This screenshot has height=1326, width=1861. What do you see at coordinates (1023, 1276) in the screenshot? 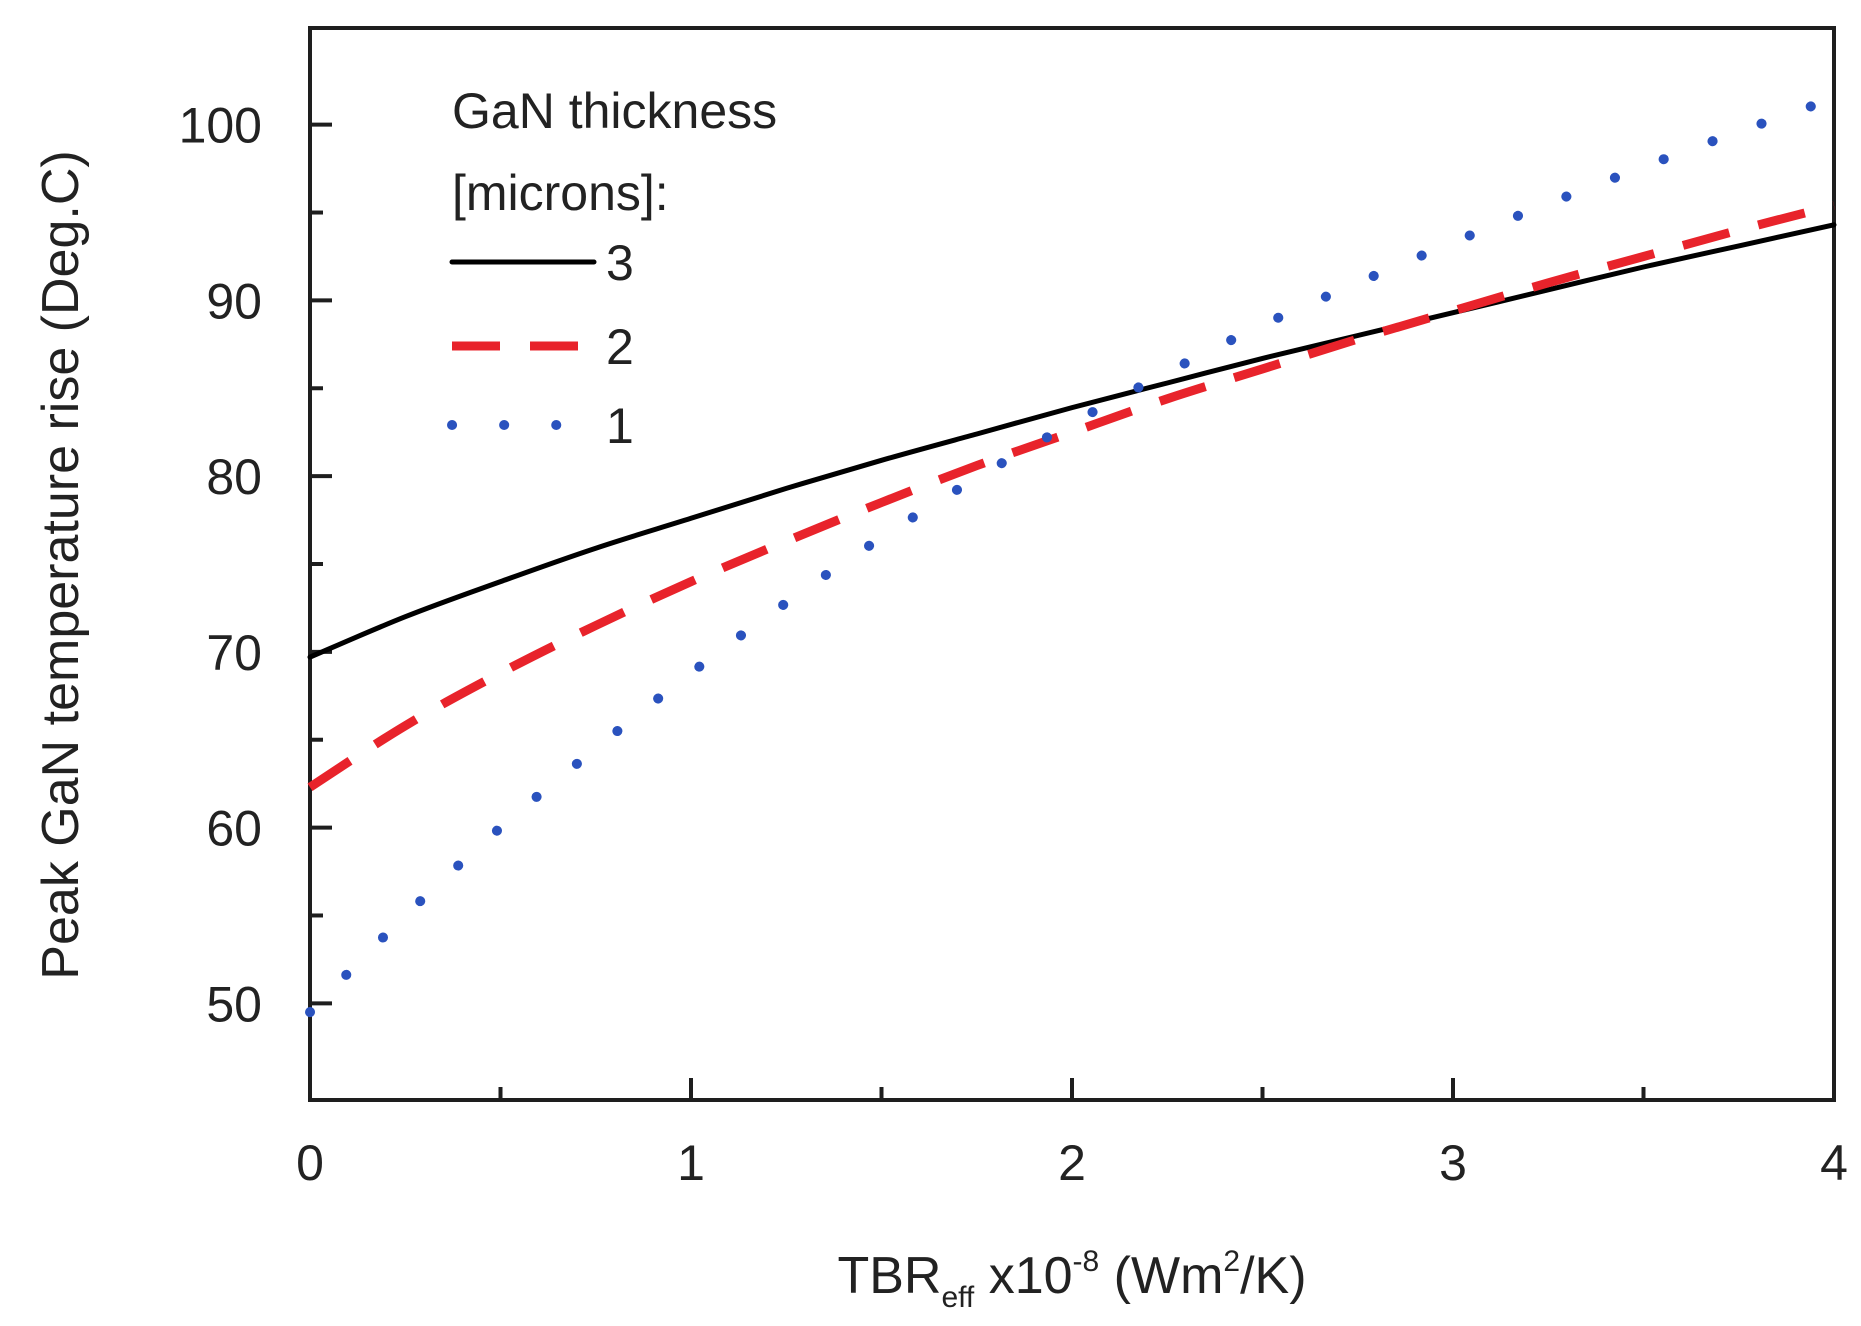
I see `x-axis-title-multiplier: x10` at bounding box center [1023, 1276].